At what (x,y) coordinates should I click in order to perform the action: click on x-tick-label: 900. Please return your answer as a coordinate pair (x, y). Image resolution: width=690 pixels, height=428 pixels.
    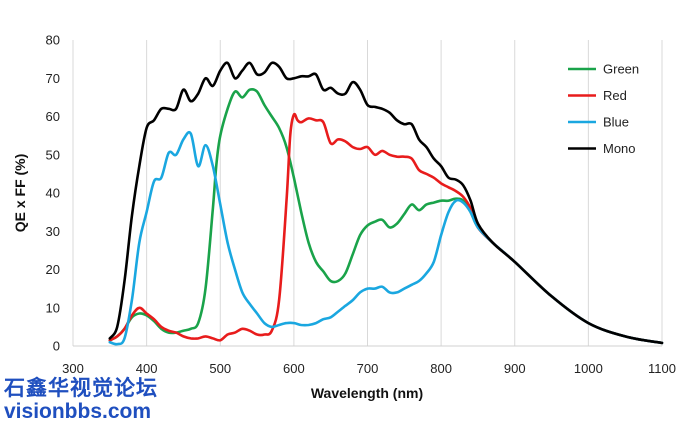
    Looking at the image, I should click on (515, 368).